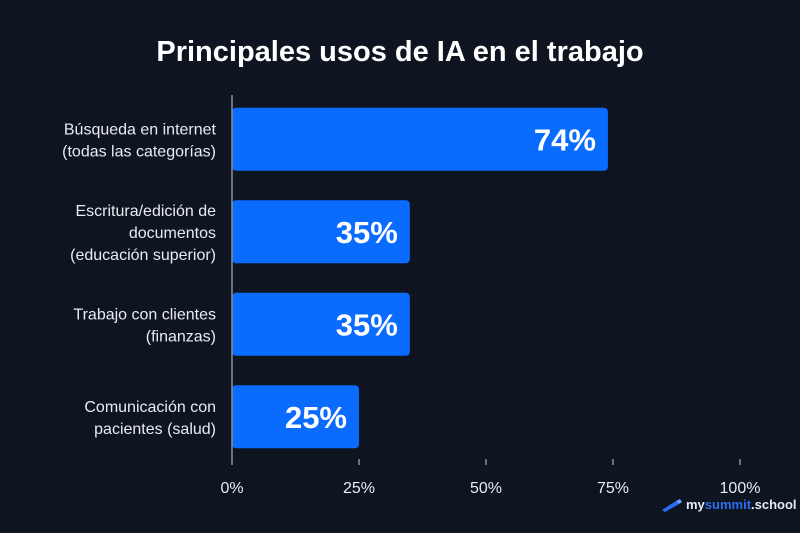 This screenshot has width=800, height=533. What do you see at coordinates (613, 488) in the screenshot?
I see `x-tick-label: 75%` at bounding box center [613, 488].